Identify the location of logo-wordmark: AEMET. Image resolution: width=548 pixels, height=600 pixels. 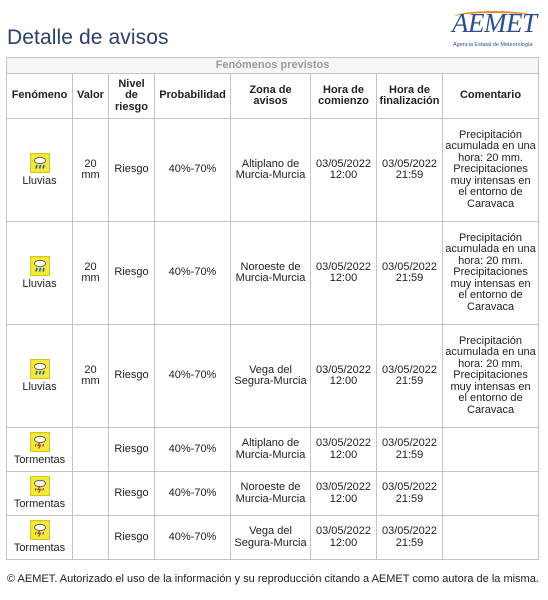
(494, 23).